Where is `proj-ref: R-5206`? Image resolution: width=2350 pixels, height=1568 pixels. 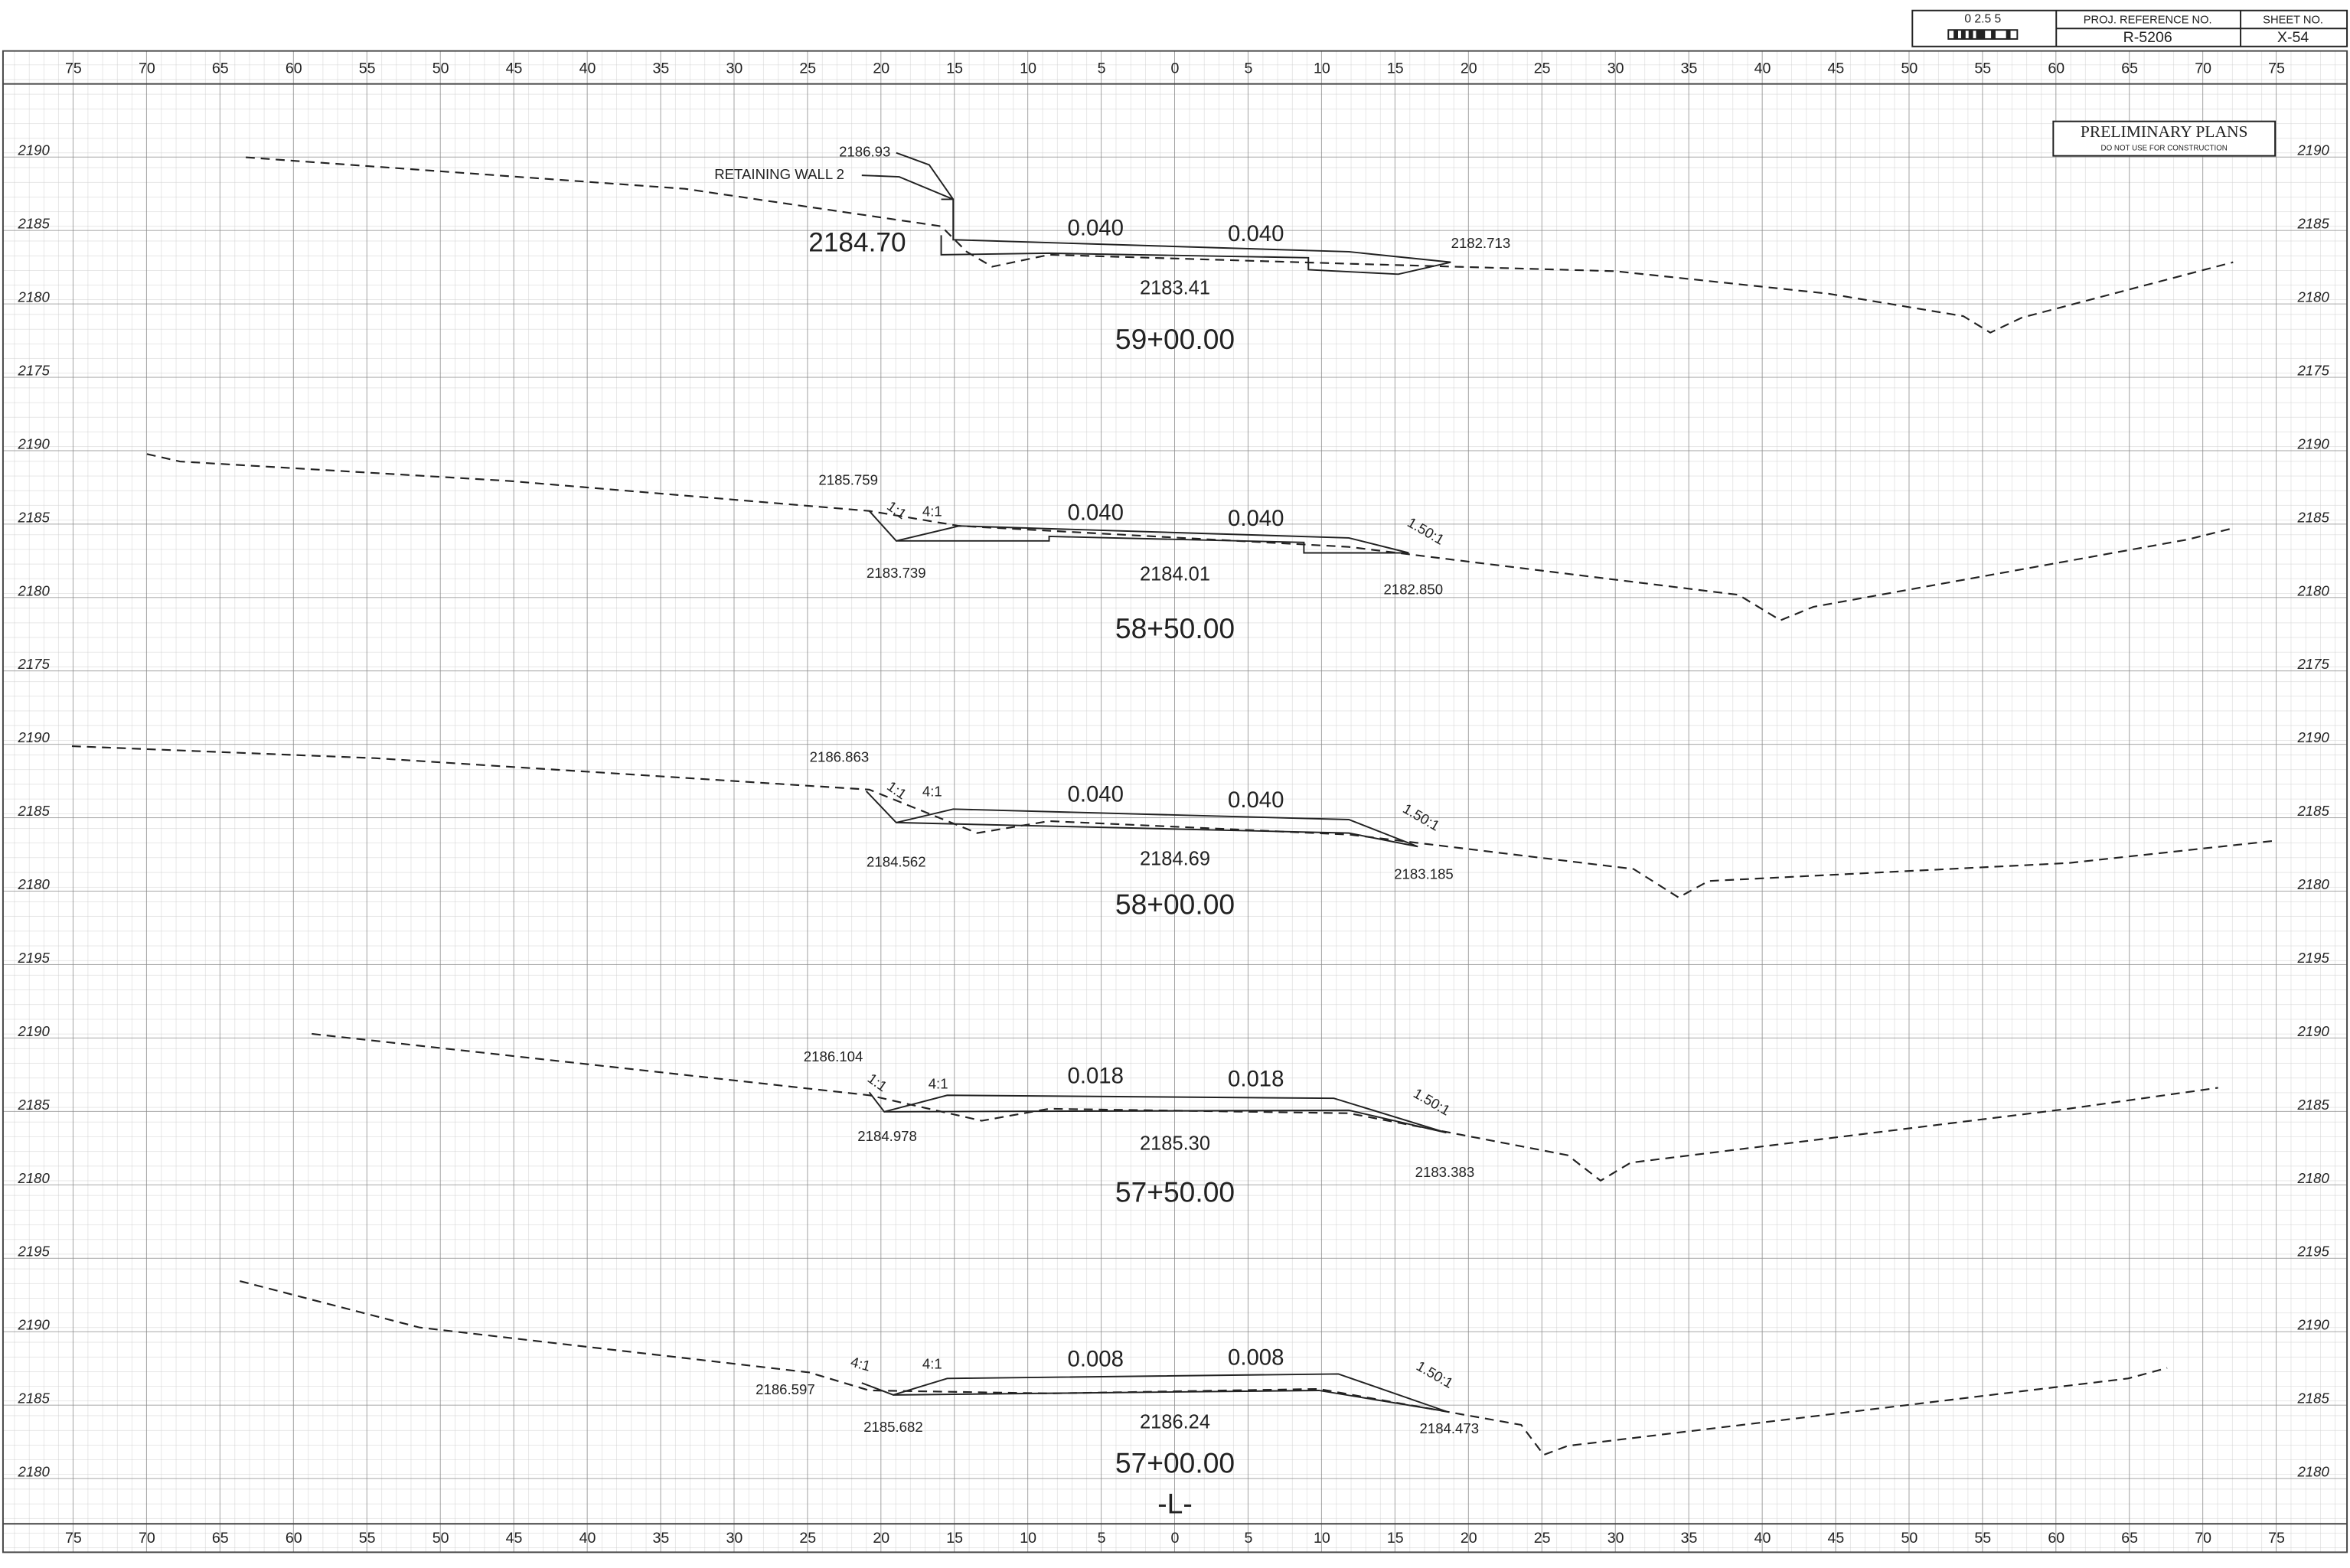 proj-ref: R-5206 is located at coordinates (2147, 37).